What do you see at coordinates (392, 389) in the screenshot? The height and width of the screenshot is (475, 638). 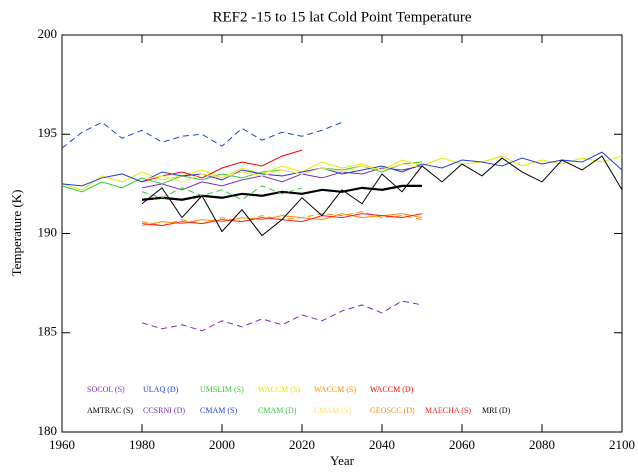 I see `legend-label: WACCM (D)` at bounding box center [392, 389].